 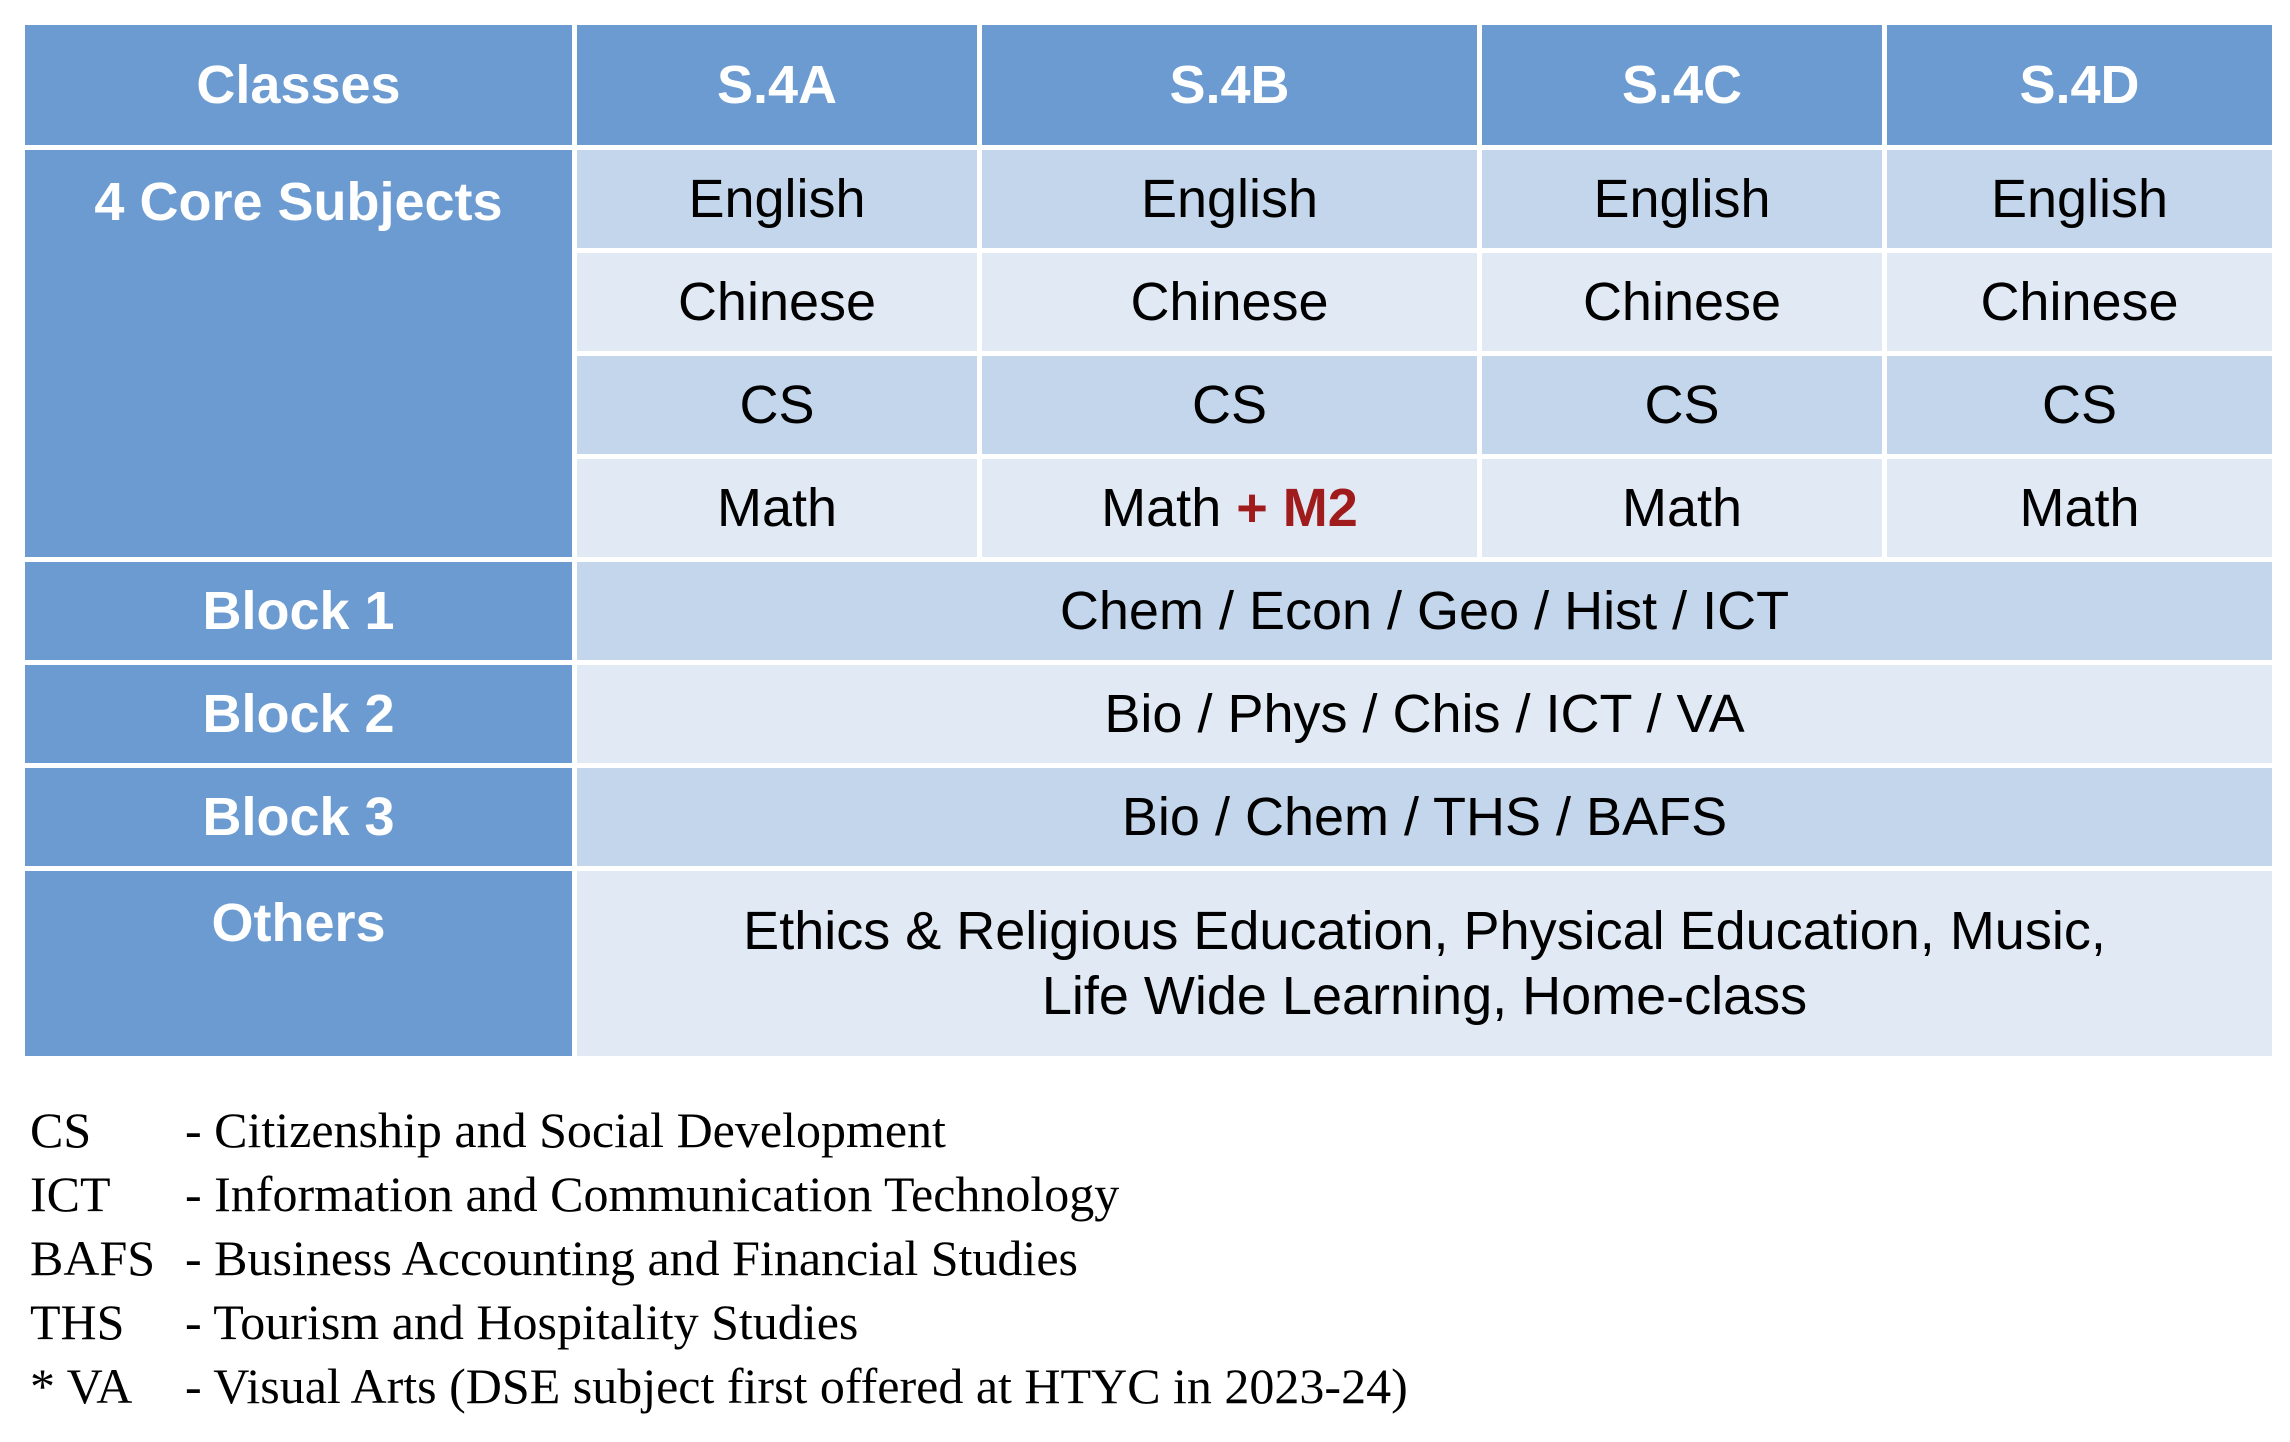 I want to click on core-subjects-label: 4 Core Subjects, so click(x=298, y=353).